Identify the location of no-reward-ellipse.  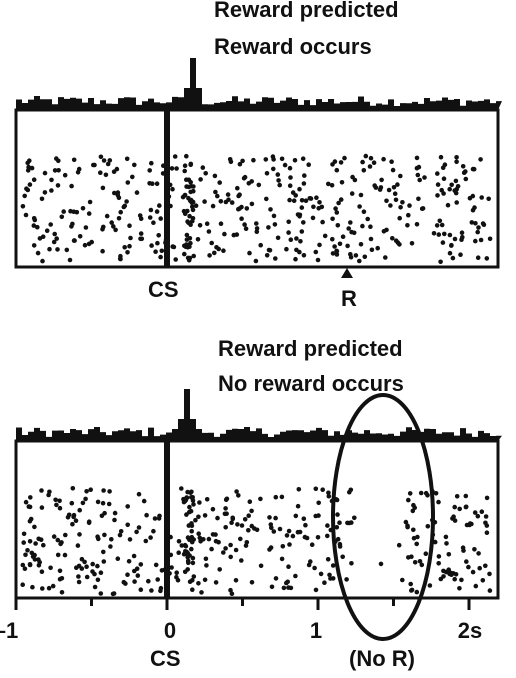
(383, 517).